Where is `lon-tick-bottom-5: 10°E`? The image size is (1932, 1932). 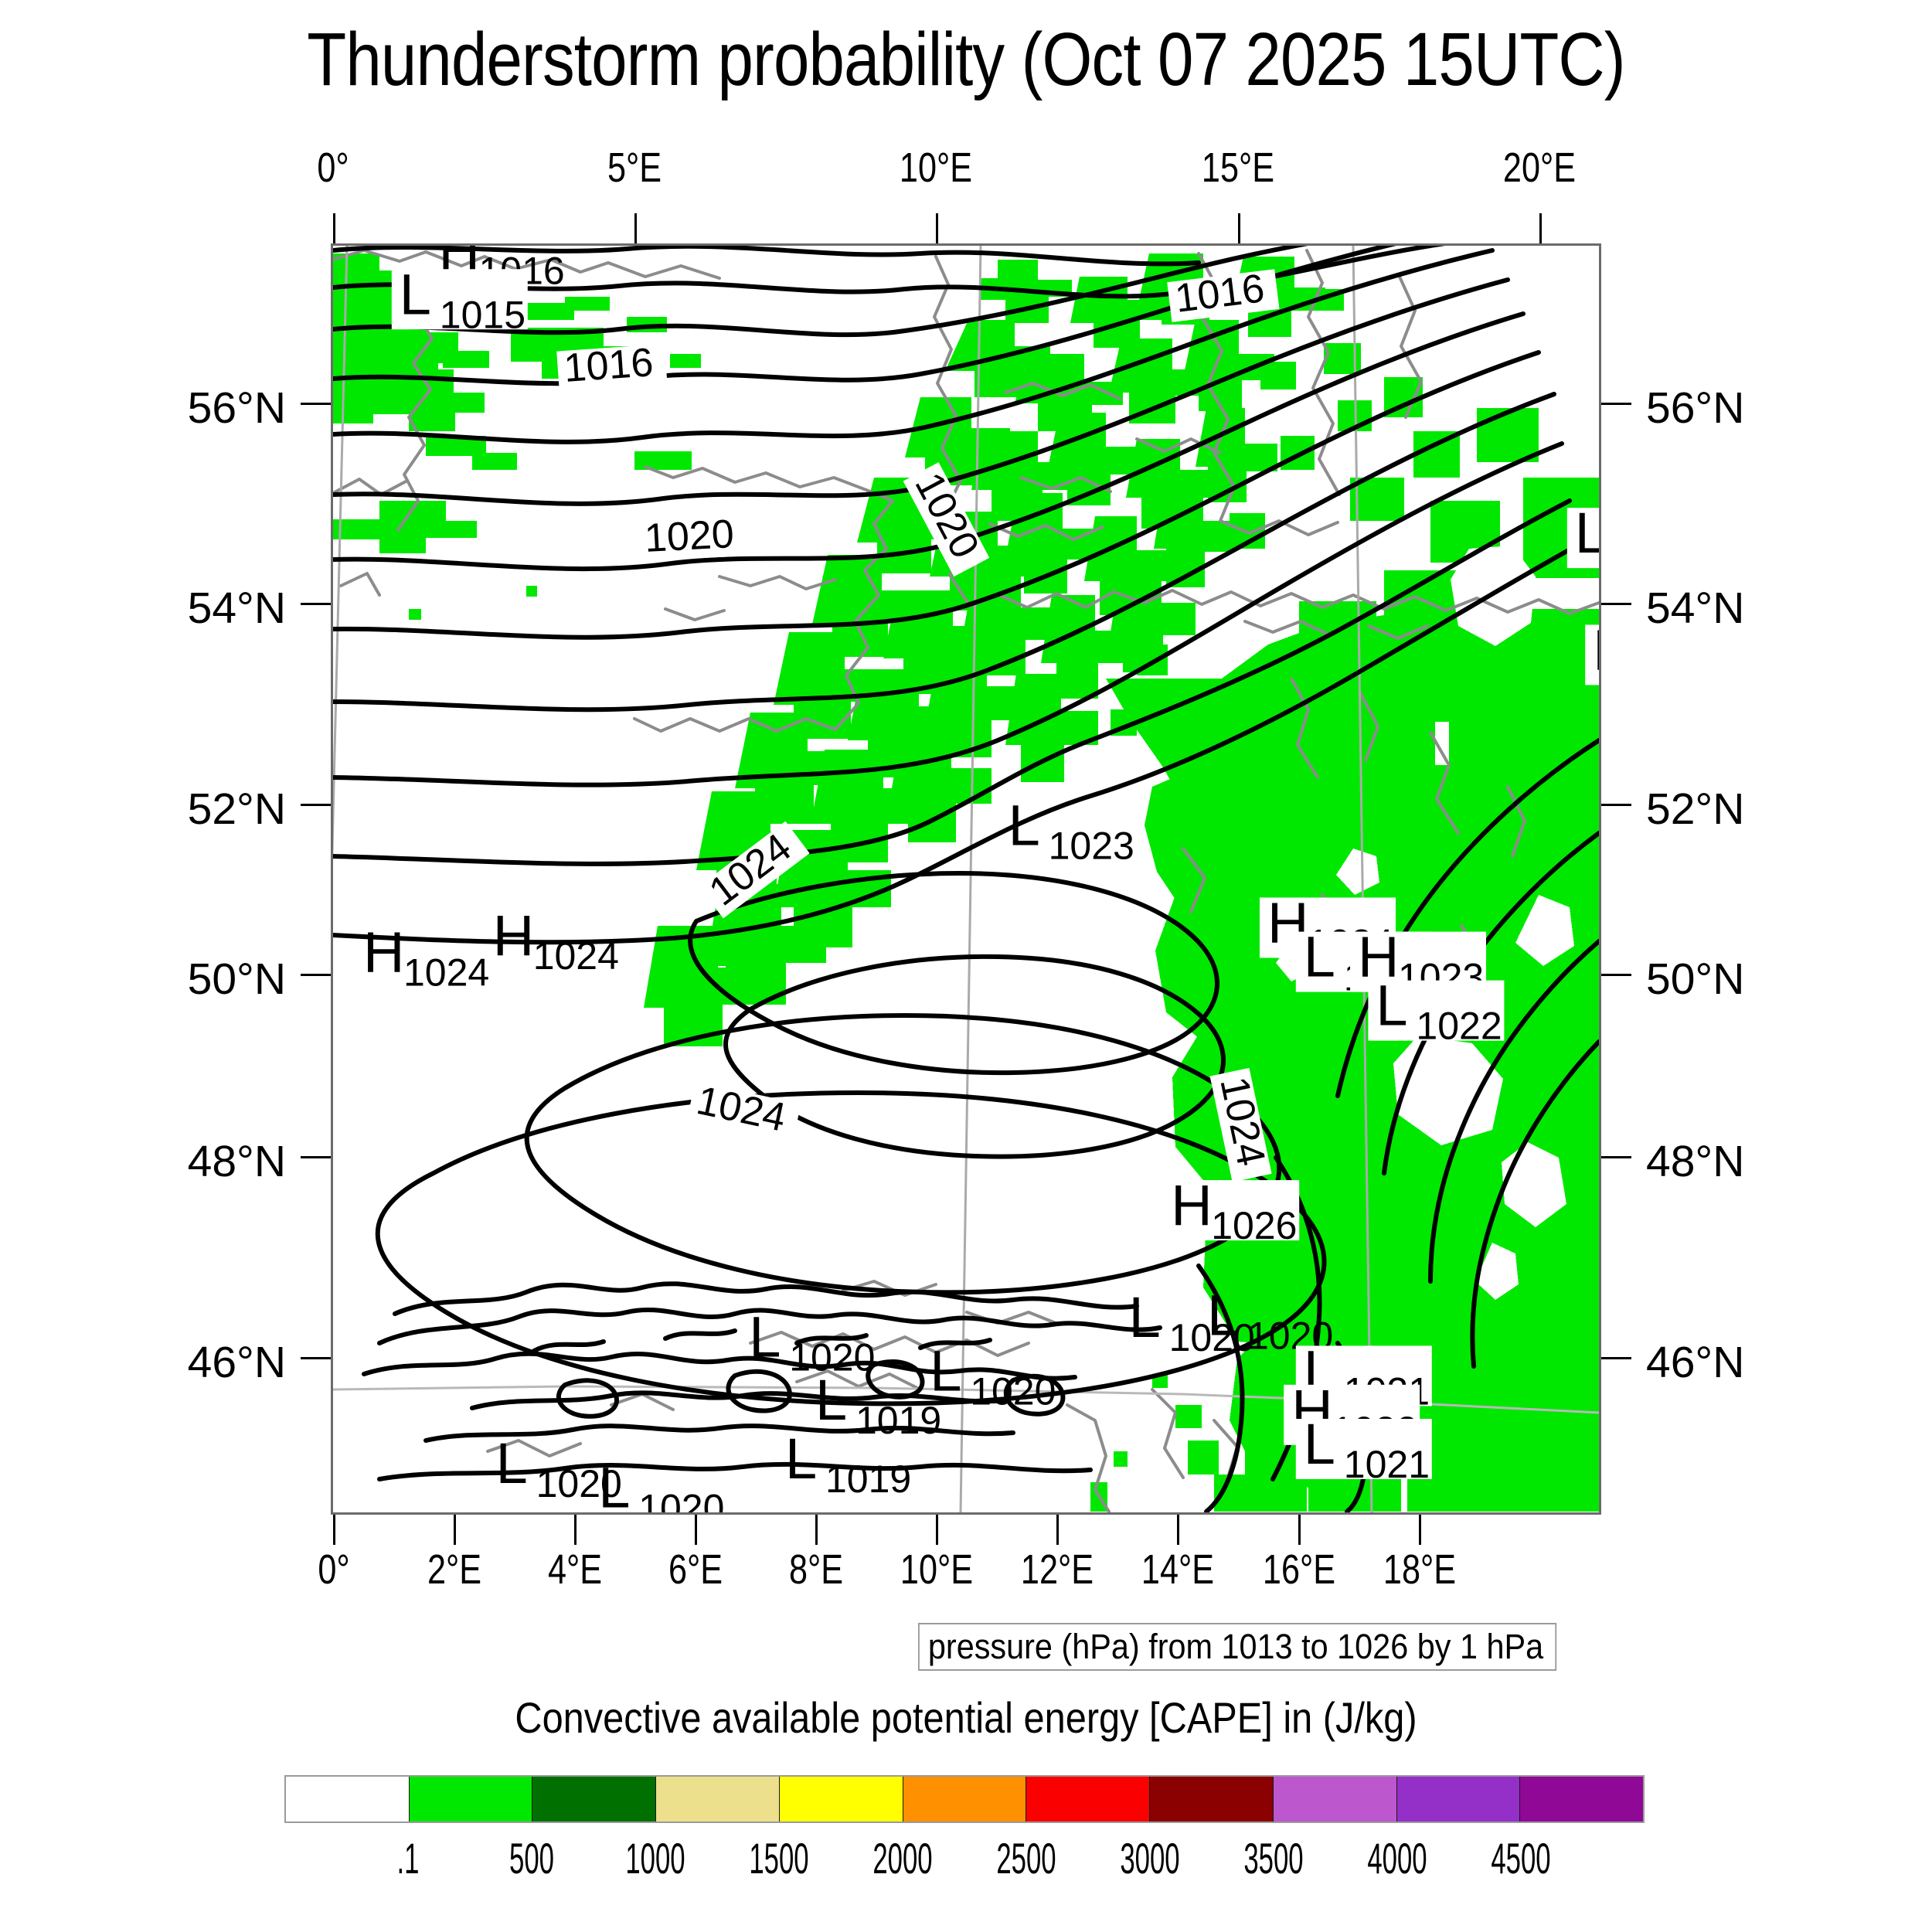 lon-tick-bottom-5: 10°E is located at coordinates (937, 1569).